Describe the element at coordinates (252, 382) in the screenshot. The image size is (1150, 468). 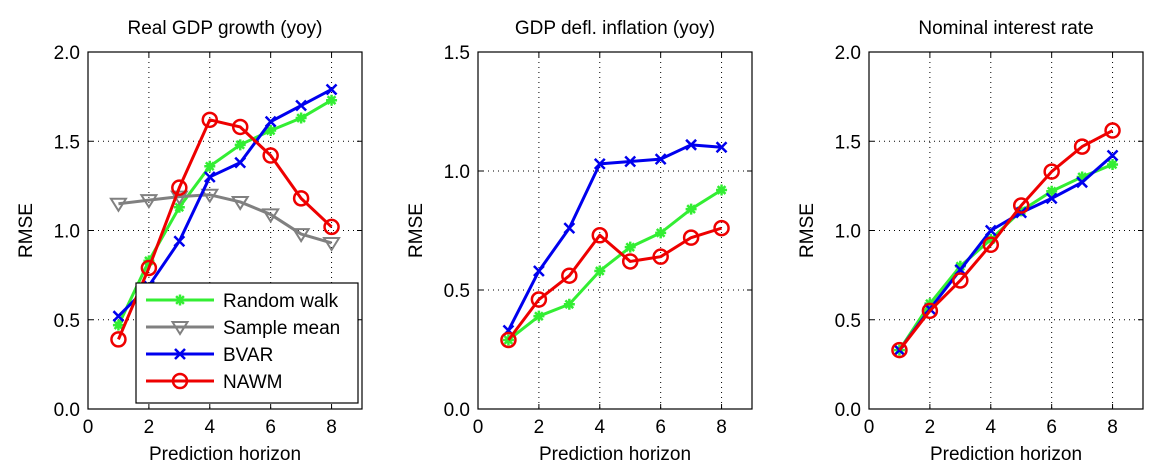
I see `legend-label: NAWM` at that location.